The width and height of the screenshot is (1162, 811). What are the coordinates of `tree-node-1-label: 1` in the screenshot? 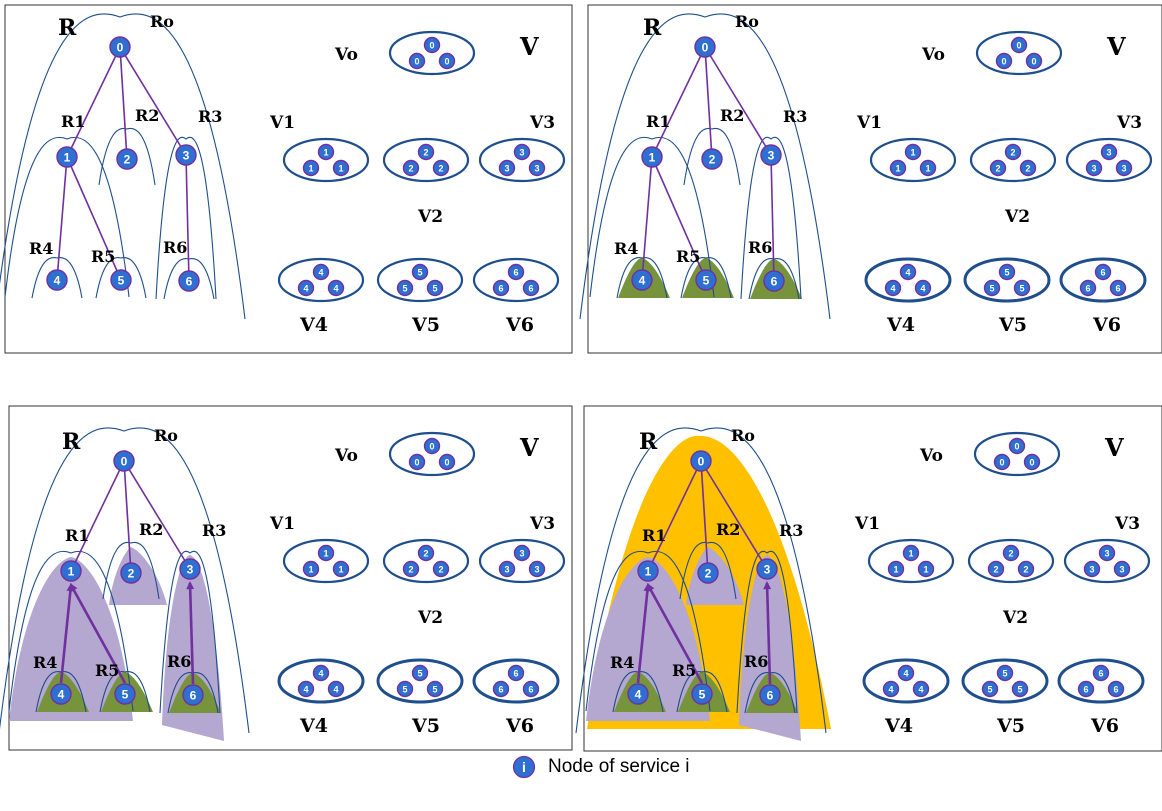 It's located at (652, 158).